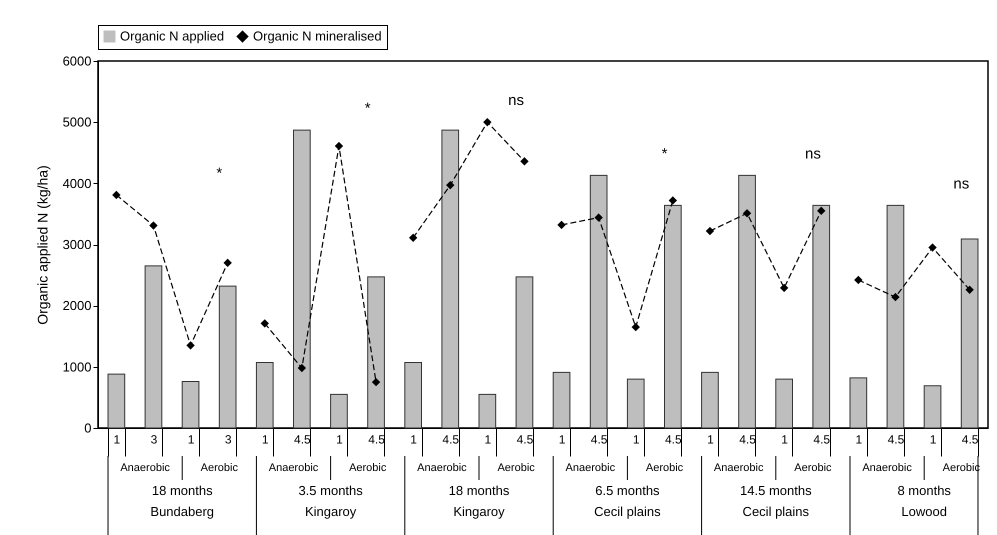 This screenshot has height=535, width=997. I want to click on text: 8 months, so click(924, 490).